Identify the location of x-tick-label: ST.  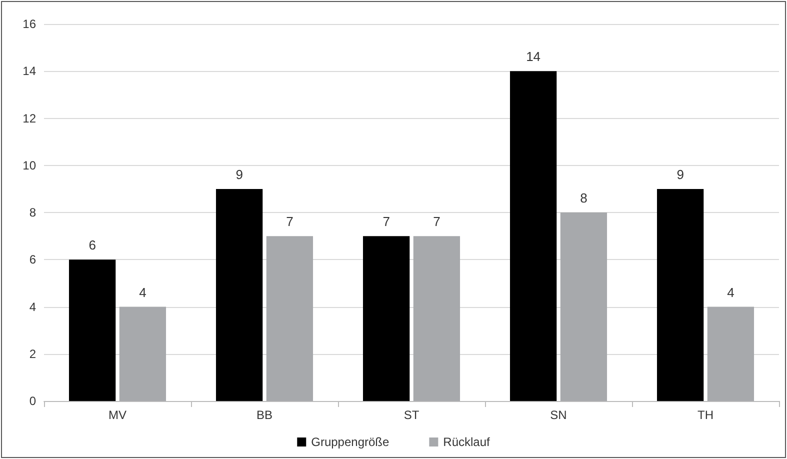
(412, 415).